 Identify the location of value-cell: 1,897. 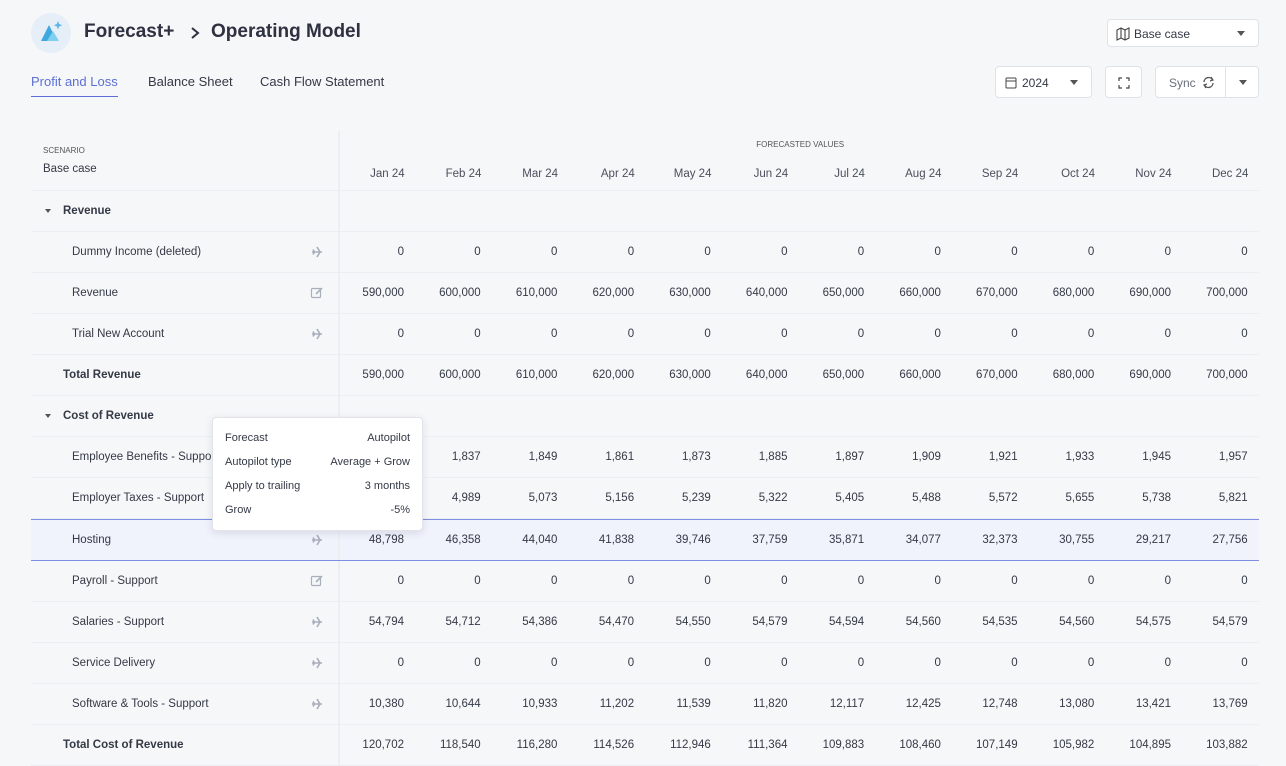
(850, 457).